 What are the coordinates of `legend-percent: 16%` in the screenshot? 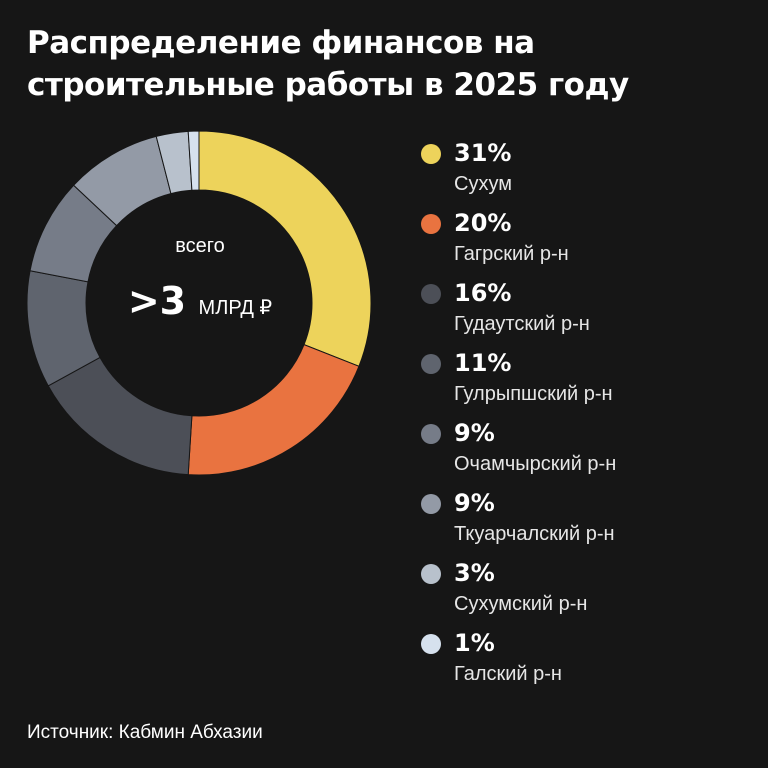 It's located at (483, 293).